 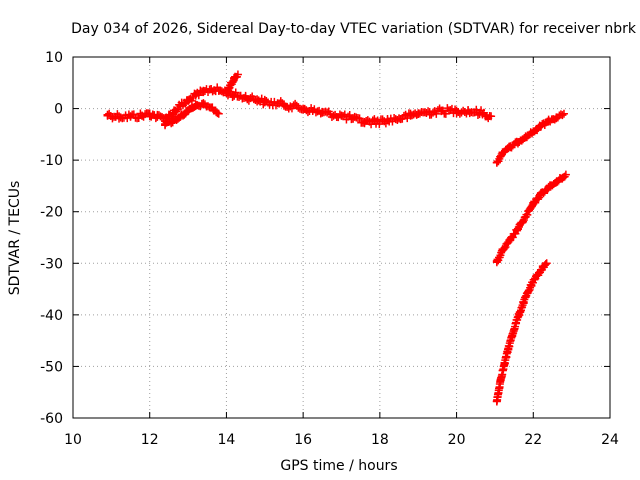 What do you see at coordinates (533, 440) in the screenshot?
I see `x-tick-label: 22` at bounding box center [533, 440].